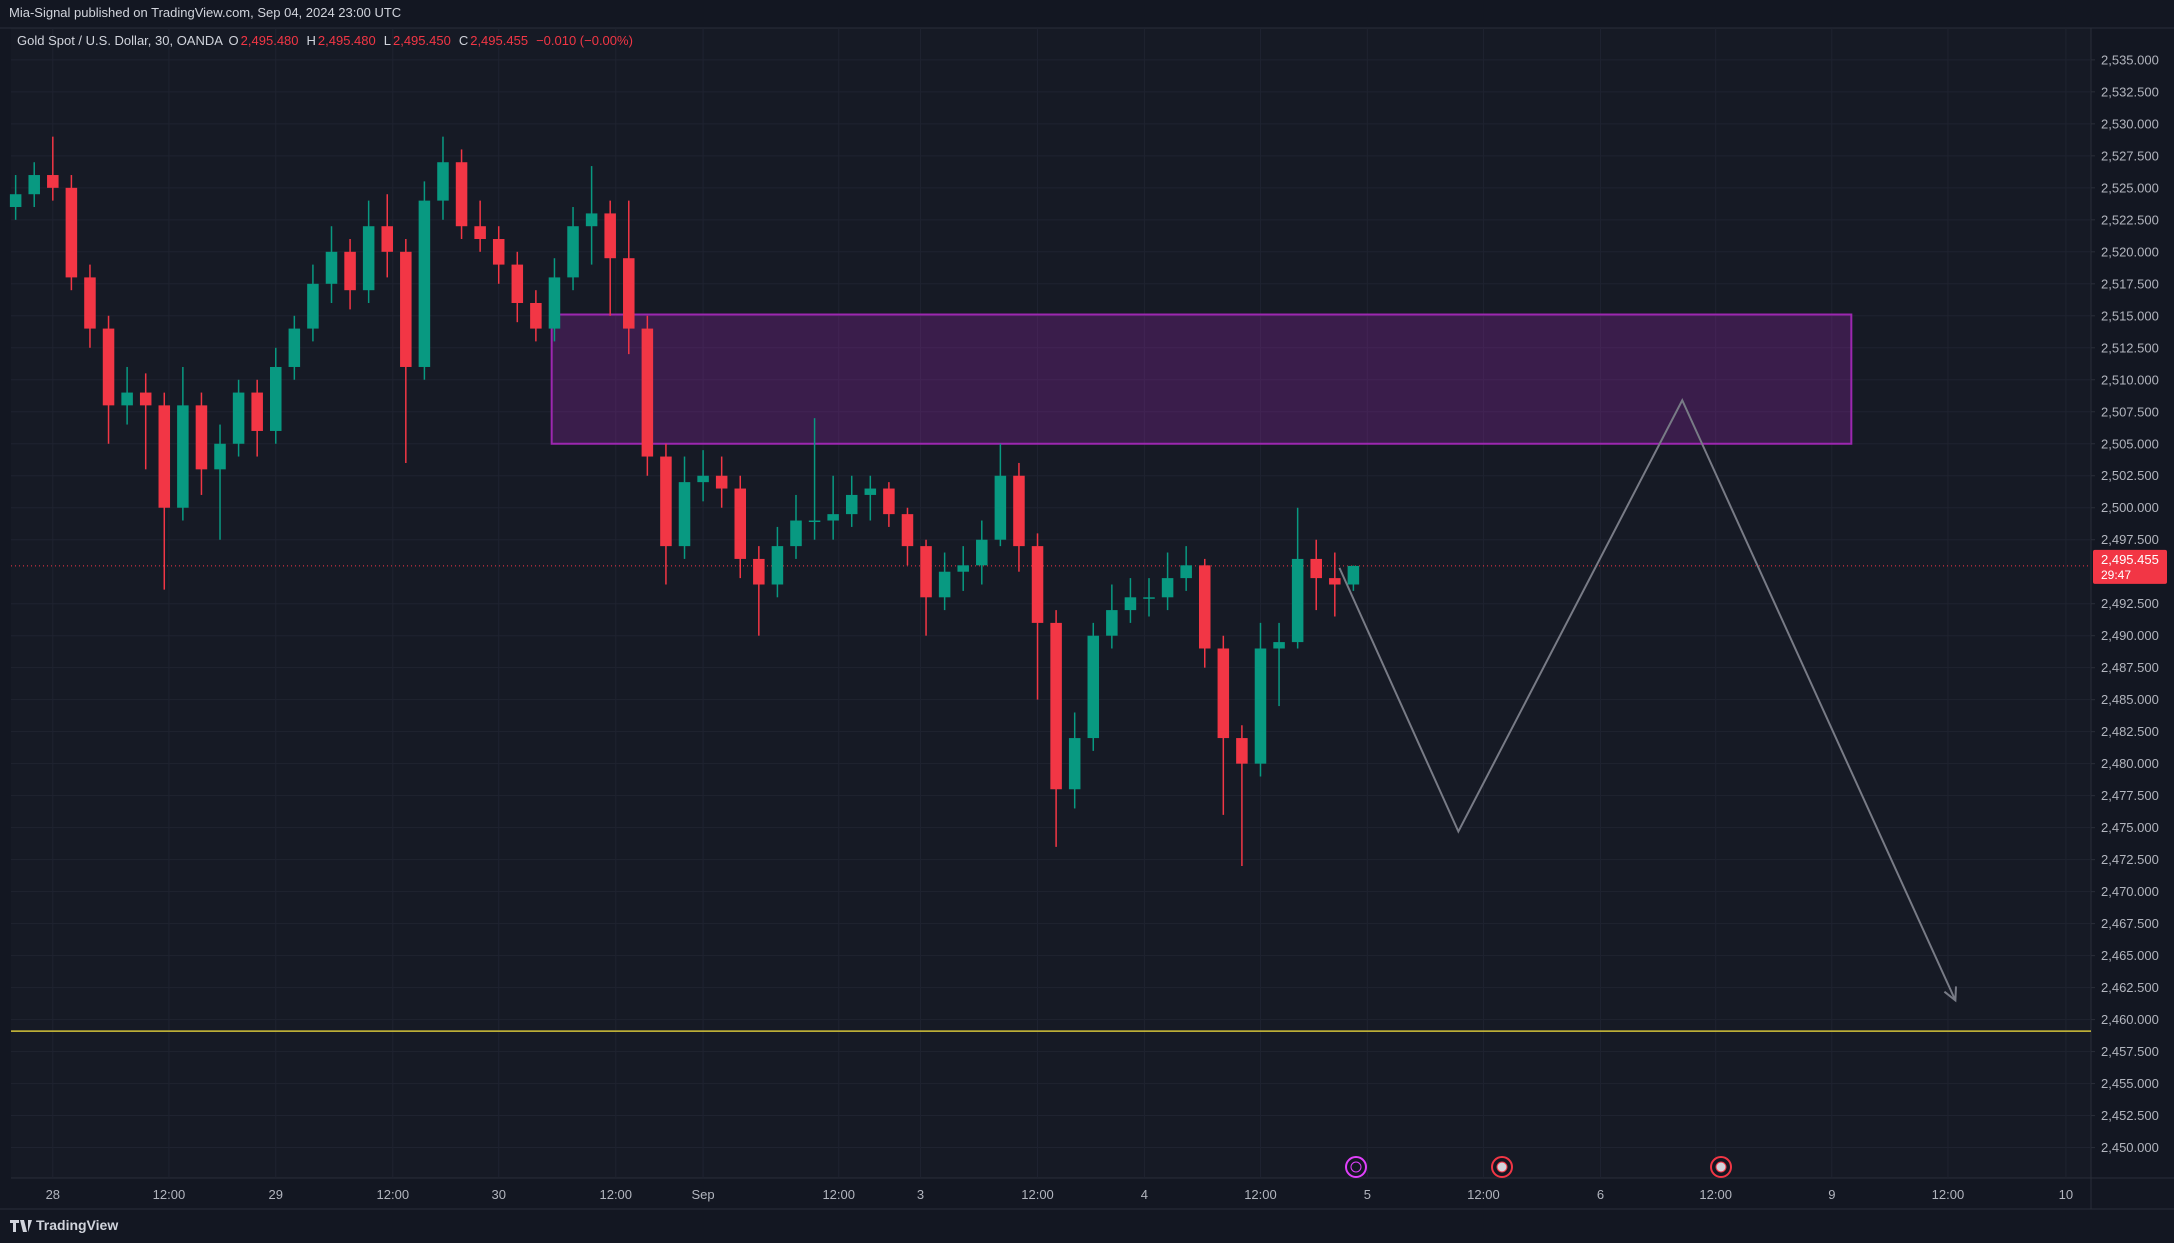 The height and width of the screenshot is (1243, 2174). I want to click on y-tick-label: 2,505.000, so click(2130, 443).